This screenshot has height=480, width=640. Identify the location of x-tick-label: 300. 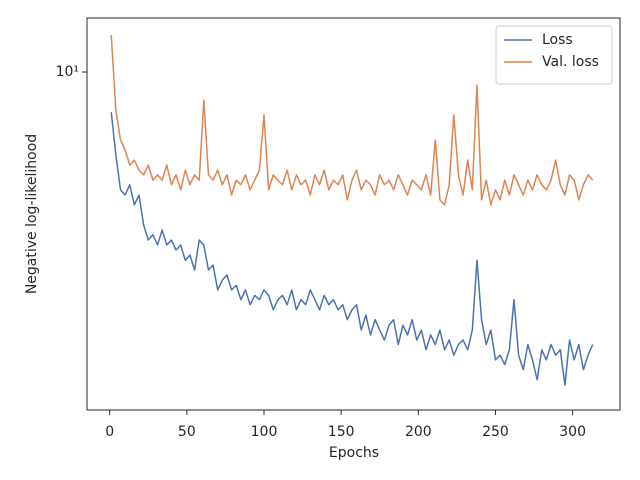
(572, 432).